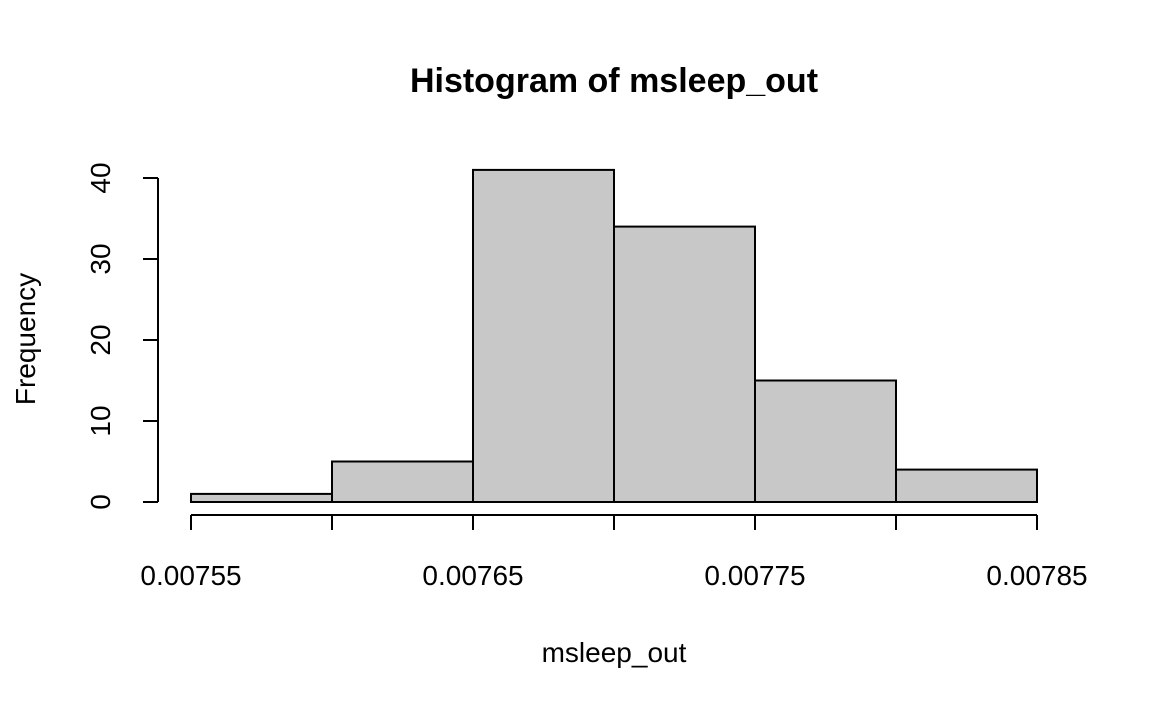 The width and height of the screenshot is (1152, 711). Describe the element at coordinates (100, 502) in the screenshot. I see `y-tick-label: 0` at that location.